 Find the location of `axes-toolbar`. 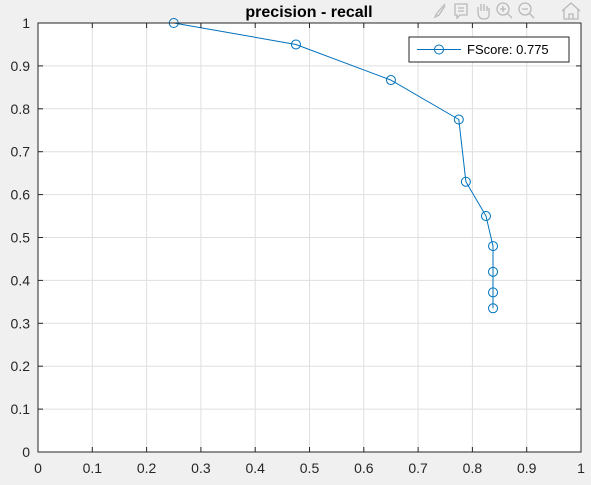

axes-toolbar is located at coordinates (506, 11).